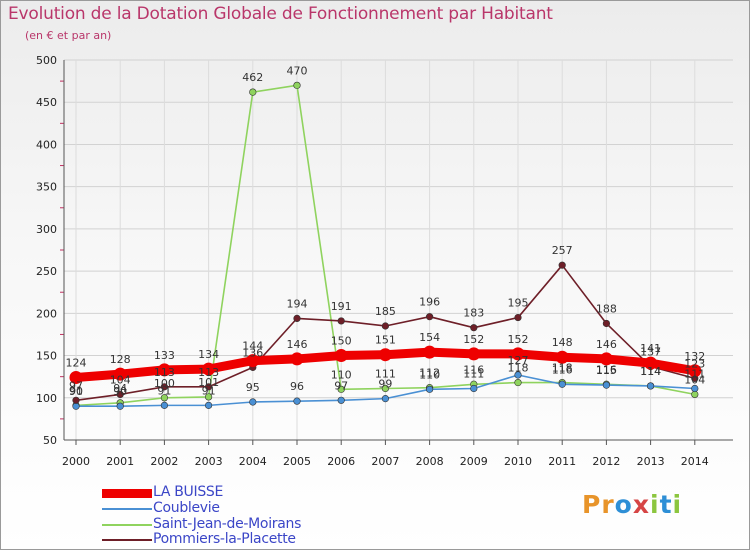 This screenshot has height=550, width=750. I want to click on data-label-coublevie: 116, so click(562, 369).